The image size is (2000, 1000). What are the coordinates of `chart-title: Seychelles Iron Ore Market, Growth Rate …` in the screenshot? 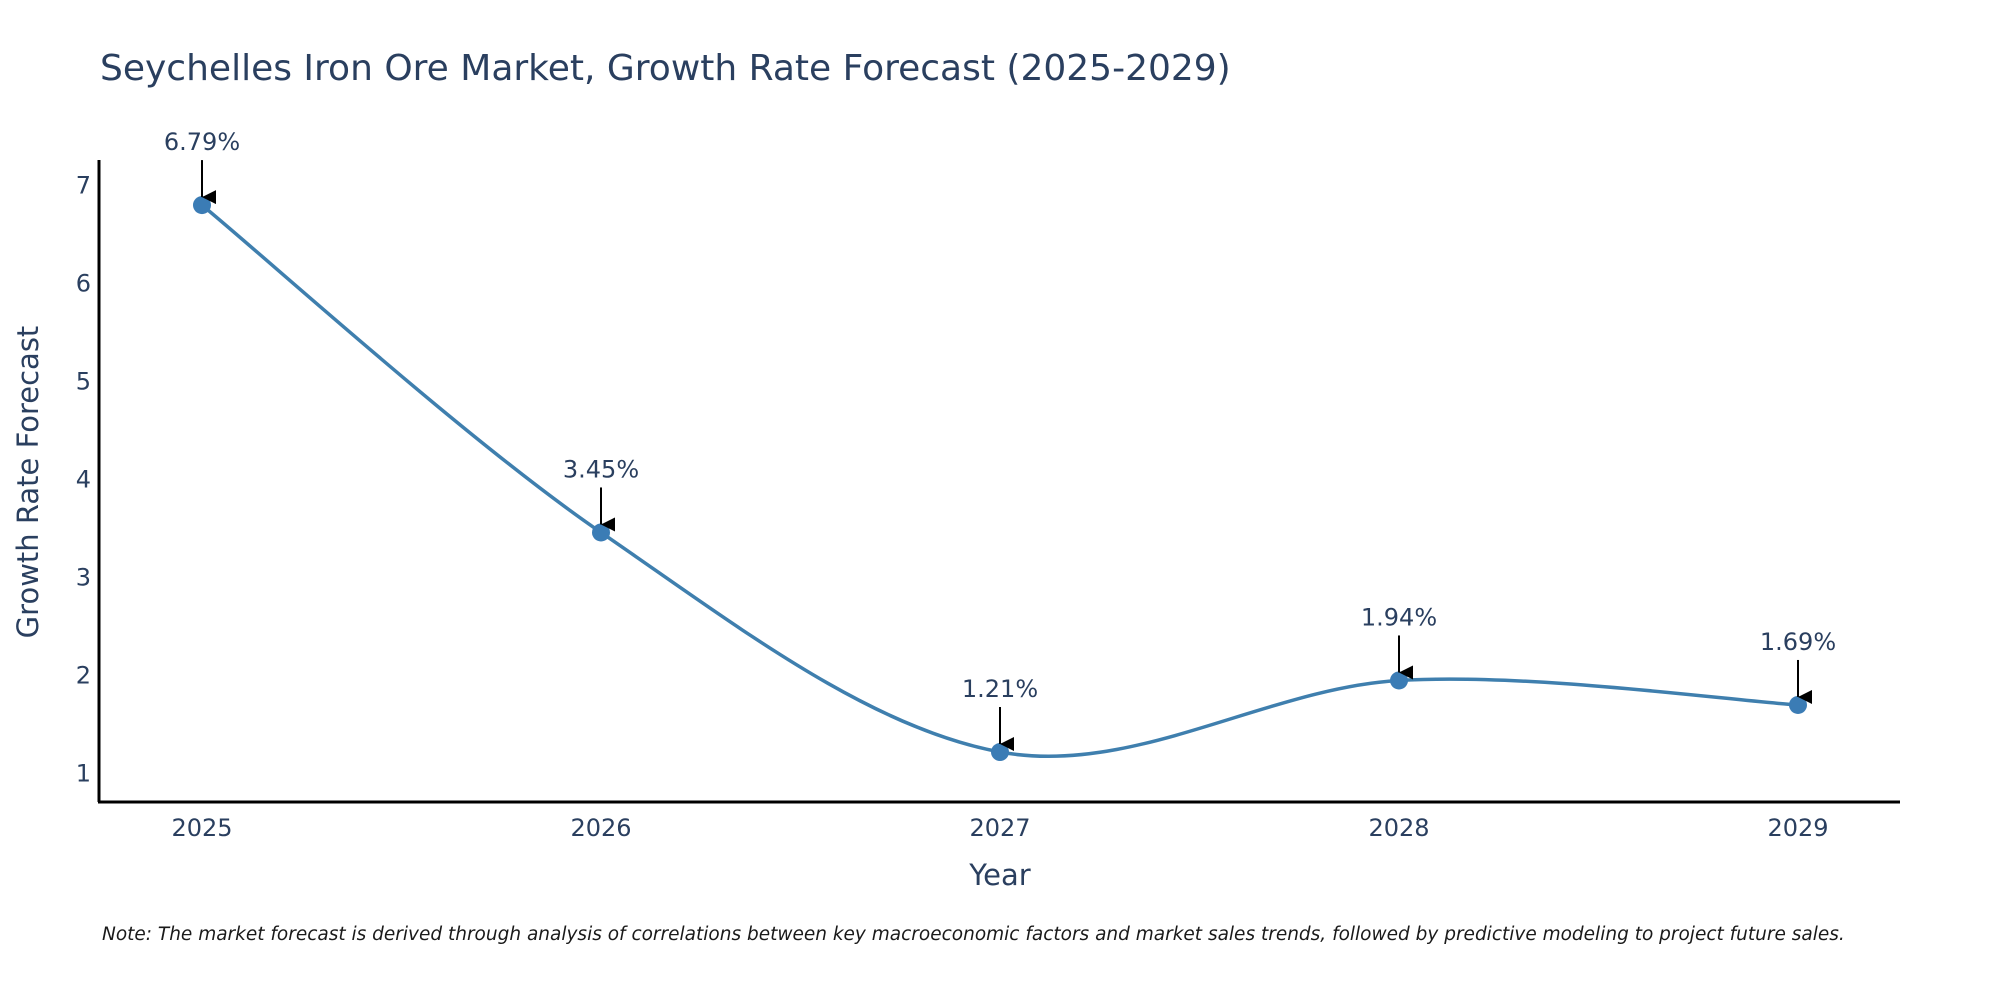 It's located at (665, 68).